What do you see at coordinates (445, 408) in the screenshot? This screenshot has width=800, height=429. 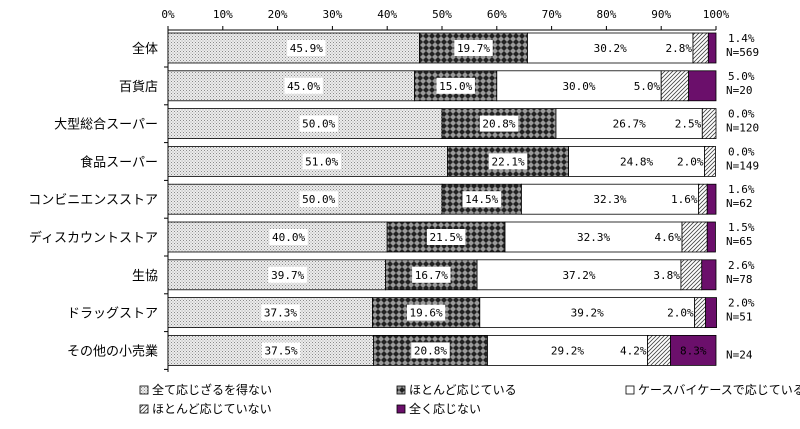 I see `legend-label: 全く応じない` at bounding box center [445, 408].